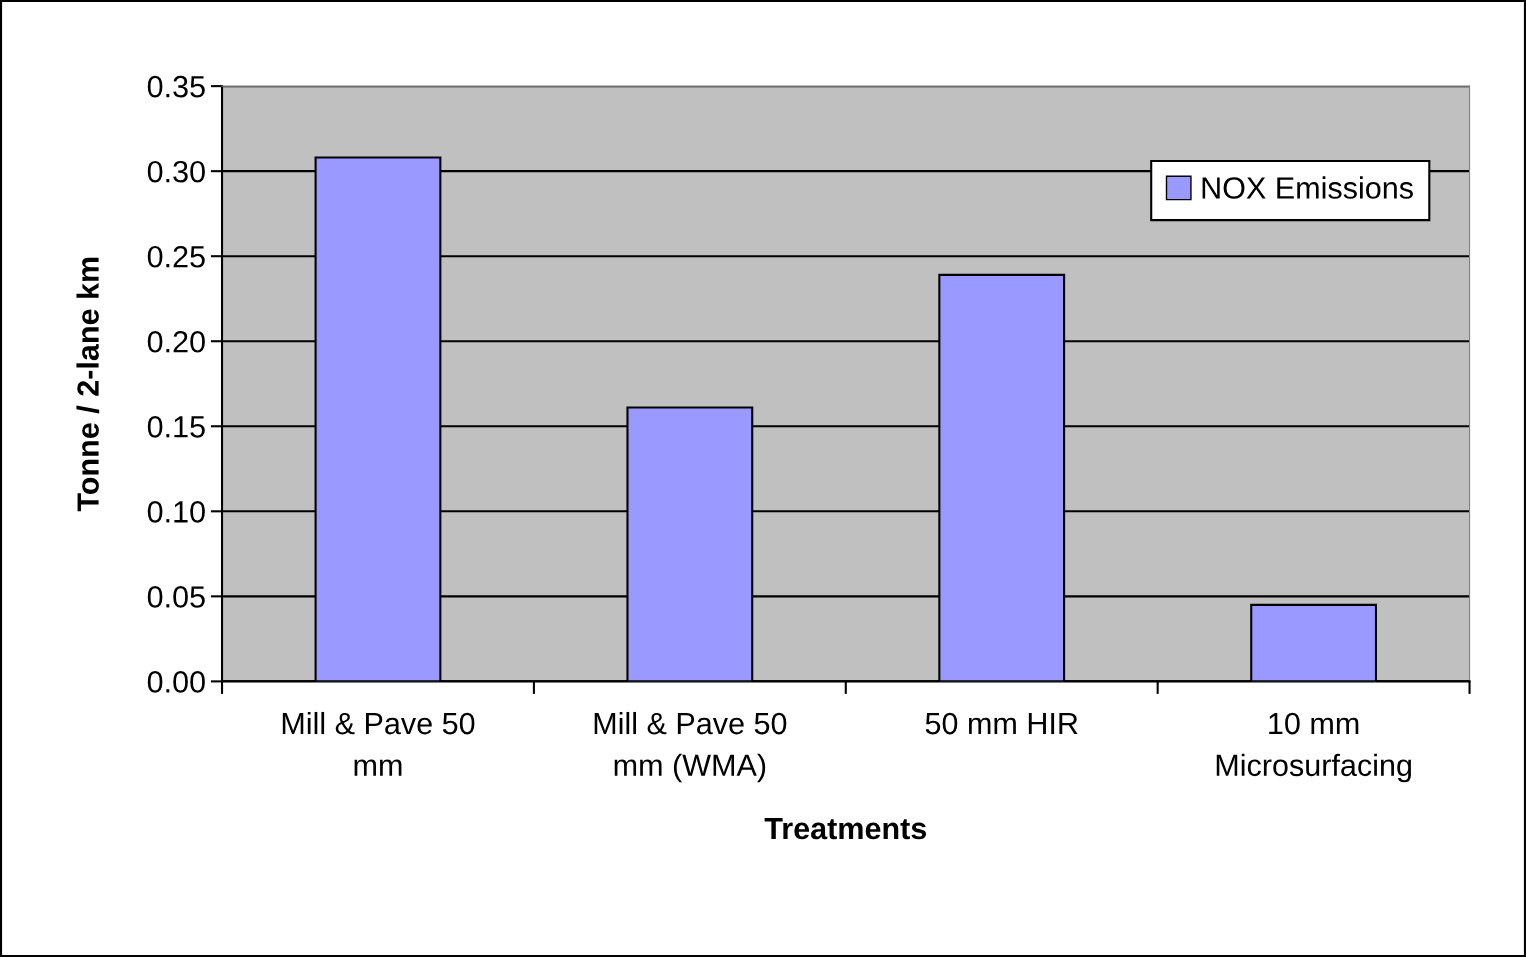  I want to click on y-tick-label: 0.10, so click(176, 512).